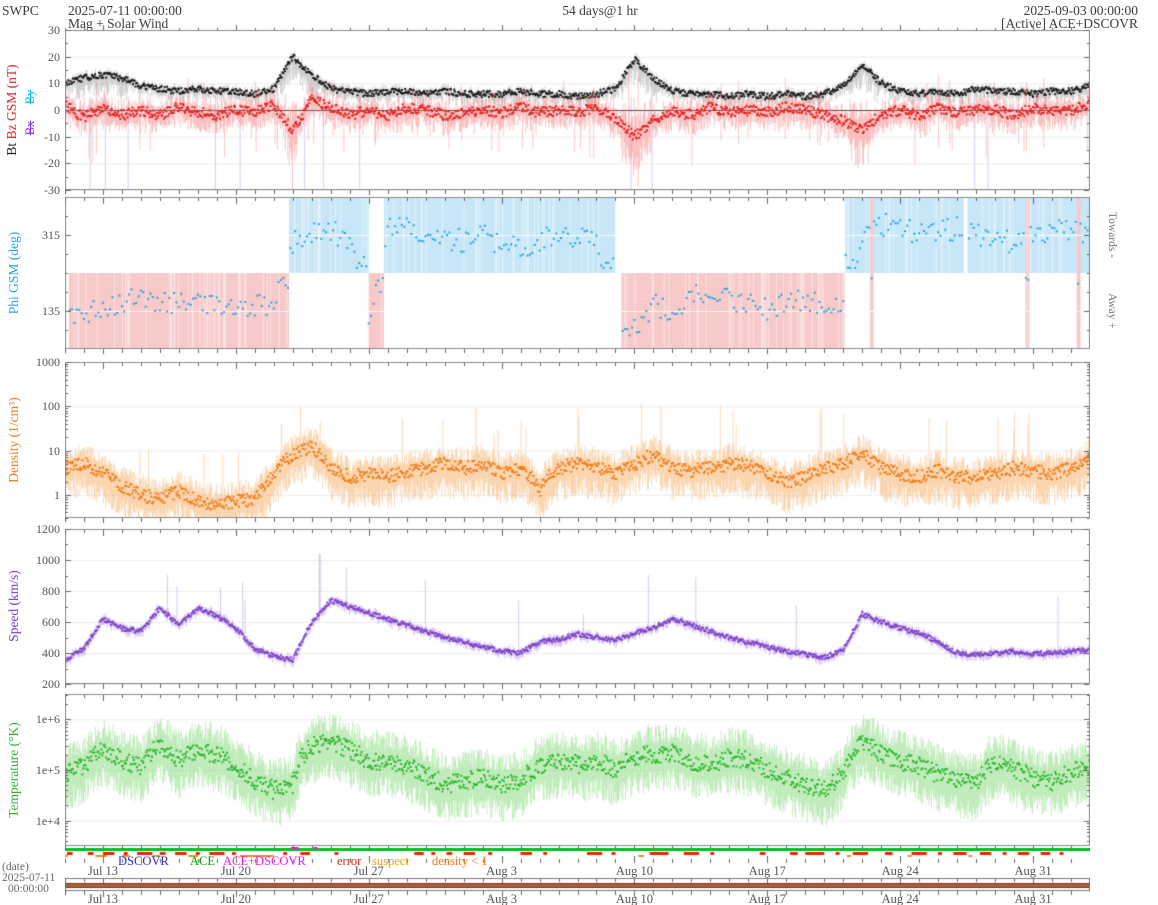  What do you see at coordinates (900, 898) in the screenshot?
I see `date-label-row2: Aug 24` at bounding box center [900, 898].